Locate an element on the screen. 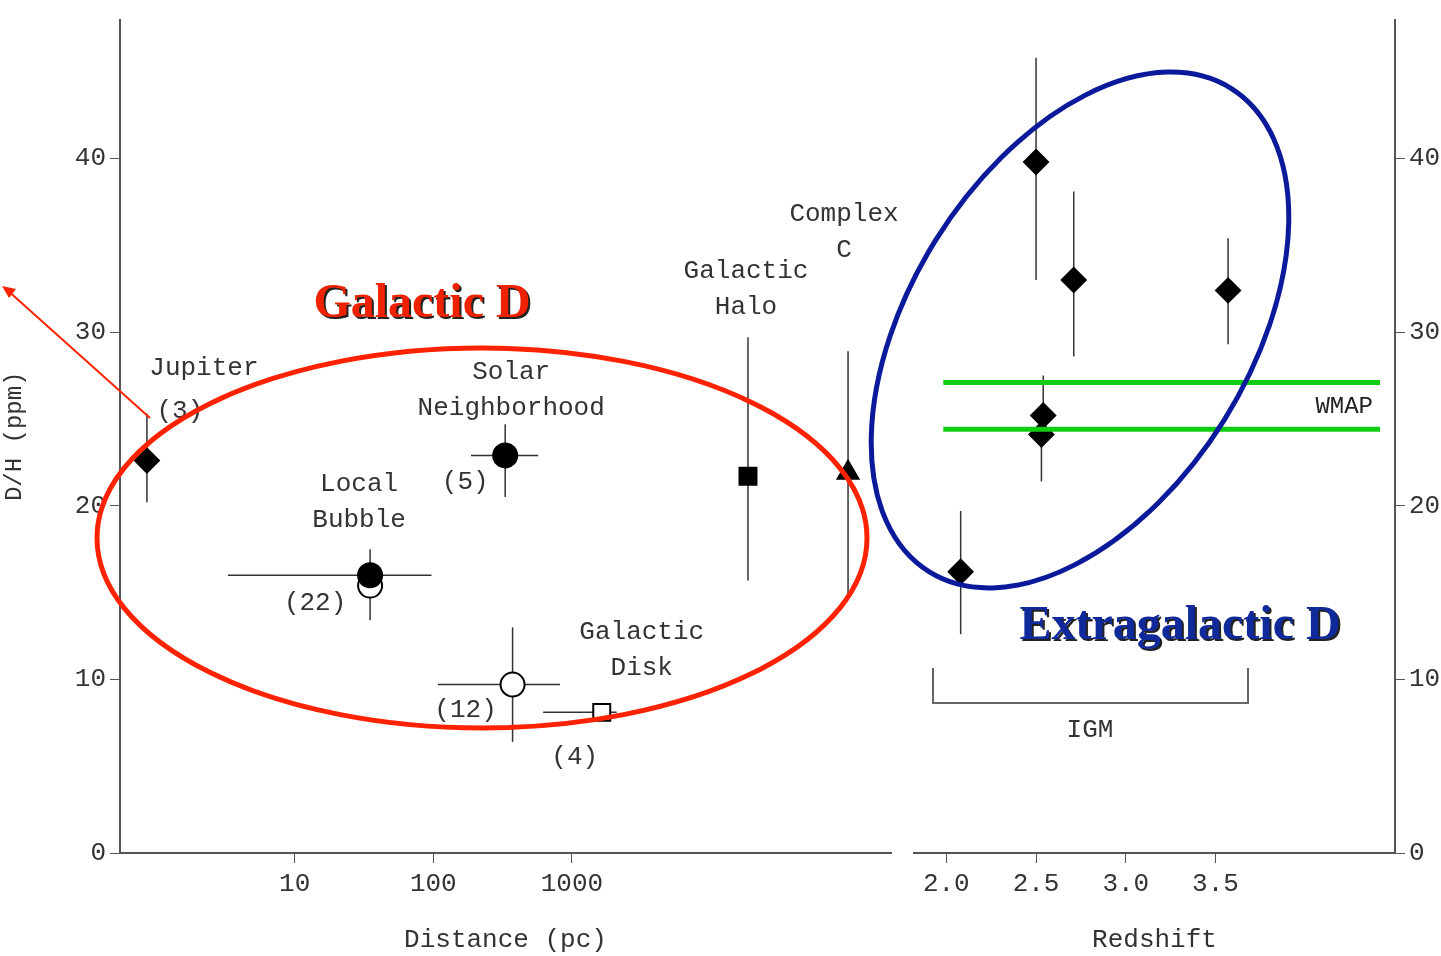 The width and height of the screenshot is (1441, 956). annotation: Galactic Disk is located at coordinates (642, 650).